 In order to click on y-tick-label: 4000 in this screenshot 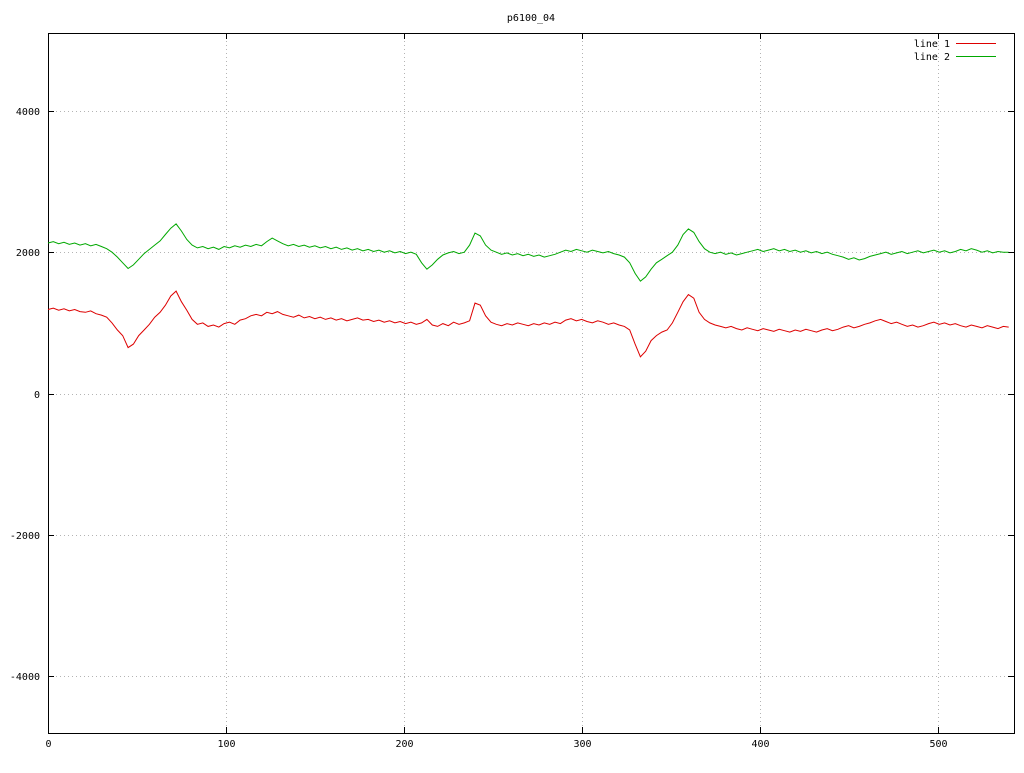, I will do `click(28, 112)`.